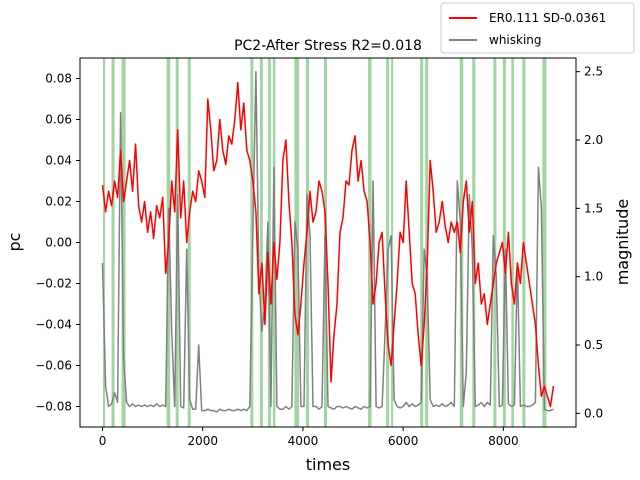 The height and width of the screenshot is (480, 640). I want to click on x-tick-label: 8000, so click(503, 441).